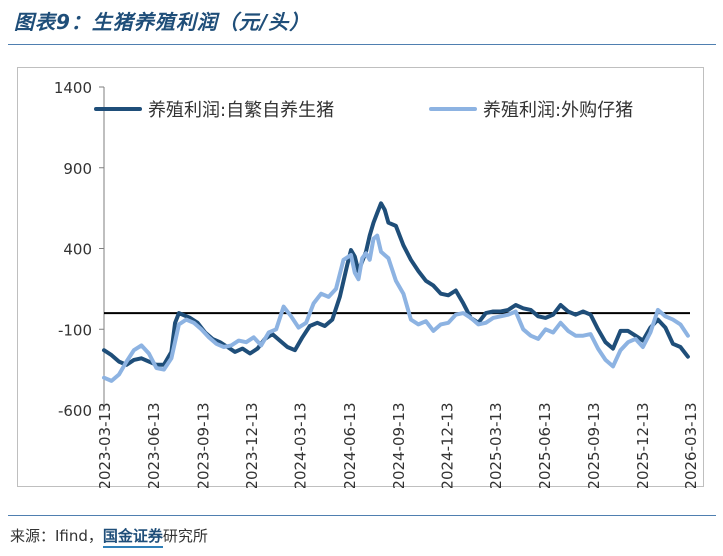 Image resolution: width=723 pixels, height=556 pixels. I want to click on source-brand: 国金证券, so click(132, 537).